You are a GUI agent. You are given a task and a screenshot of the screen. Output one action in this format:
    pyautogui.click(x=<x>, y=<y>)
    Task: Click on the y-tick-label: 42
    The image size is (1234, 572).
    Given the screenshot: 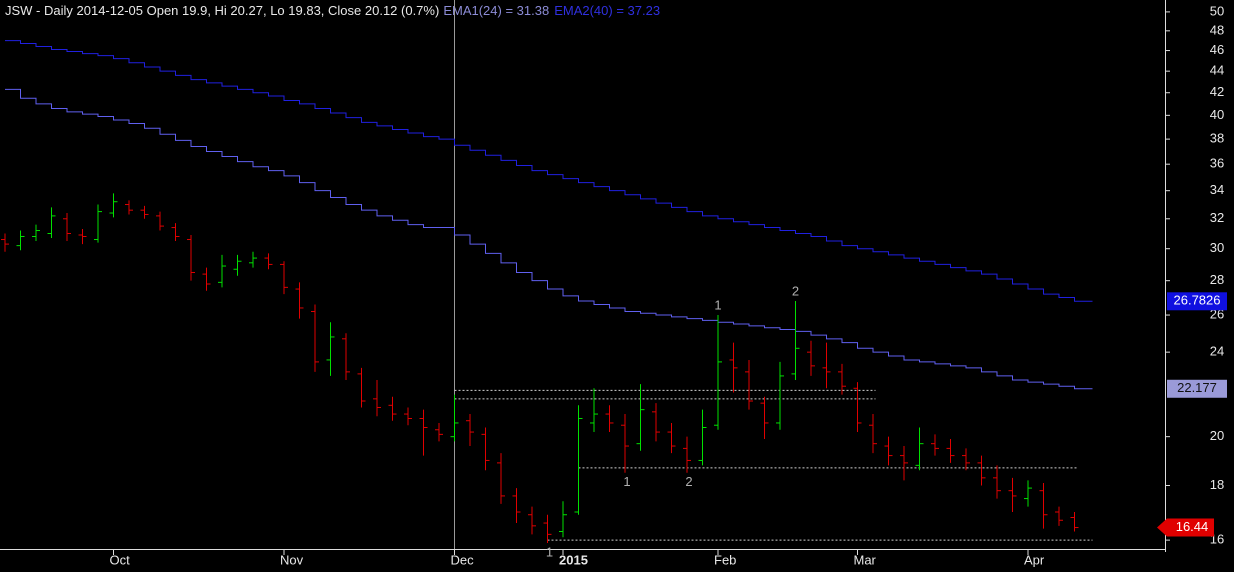 What is the action you would take?
    pyautogui.click(x=1217, y=91)
    